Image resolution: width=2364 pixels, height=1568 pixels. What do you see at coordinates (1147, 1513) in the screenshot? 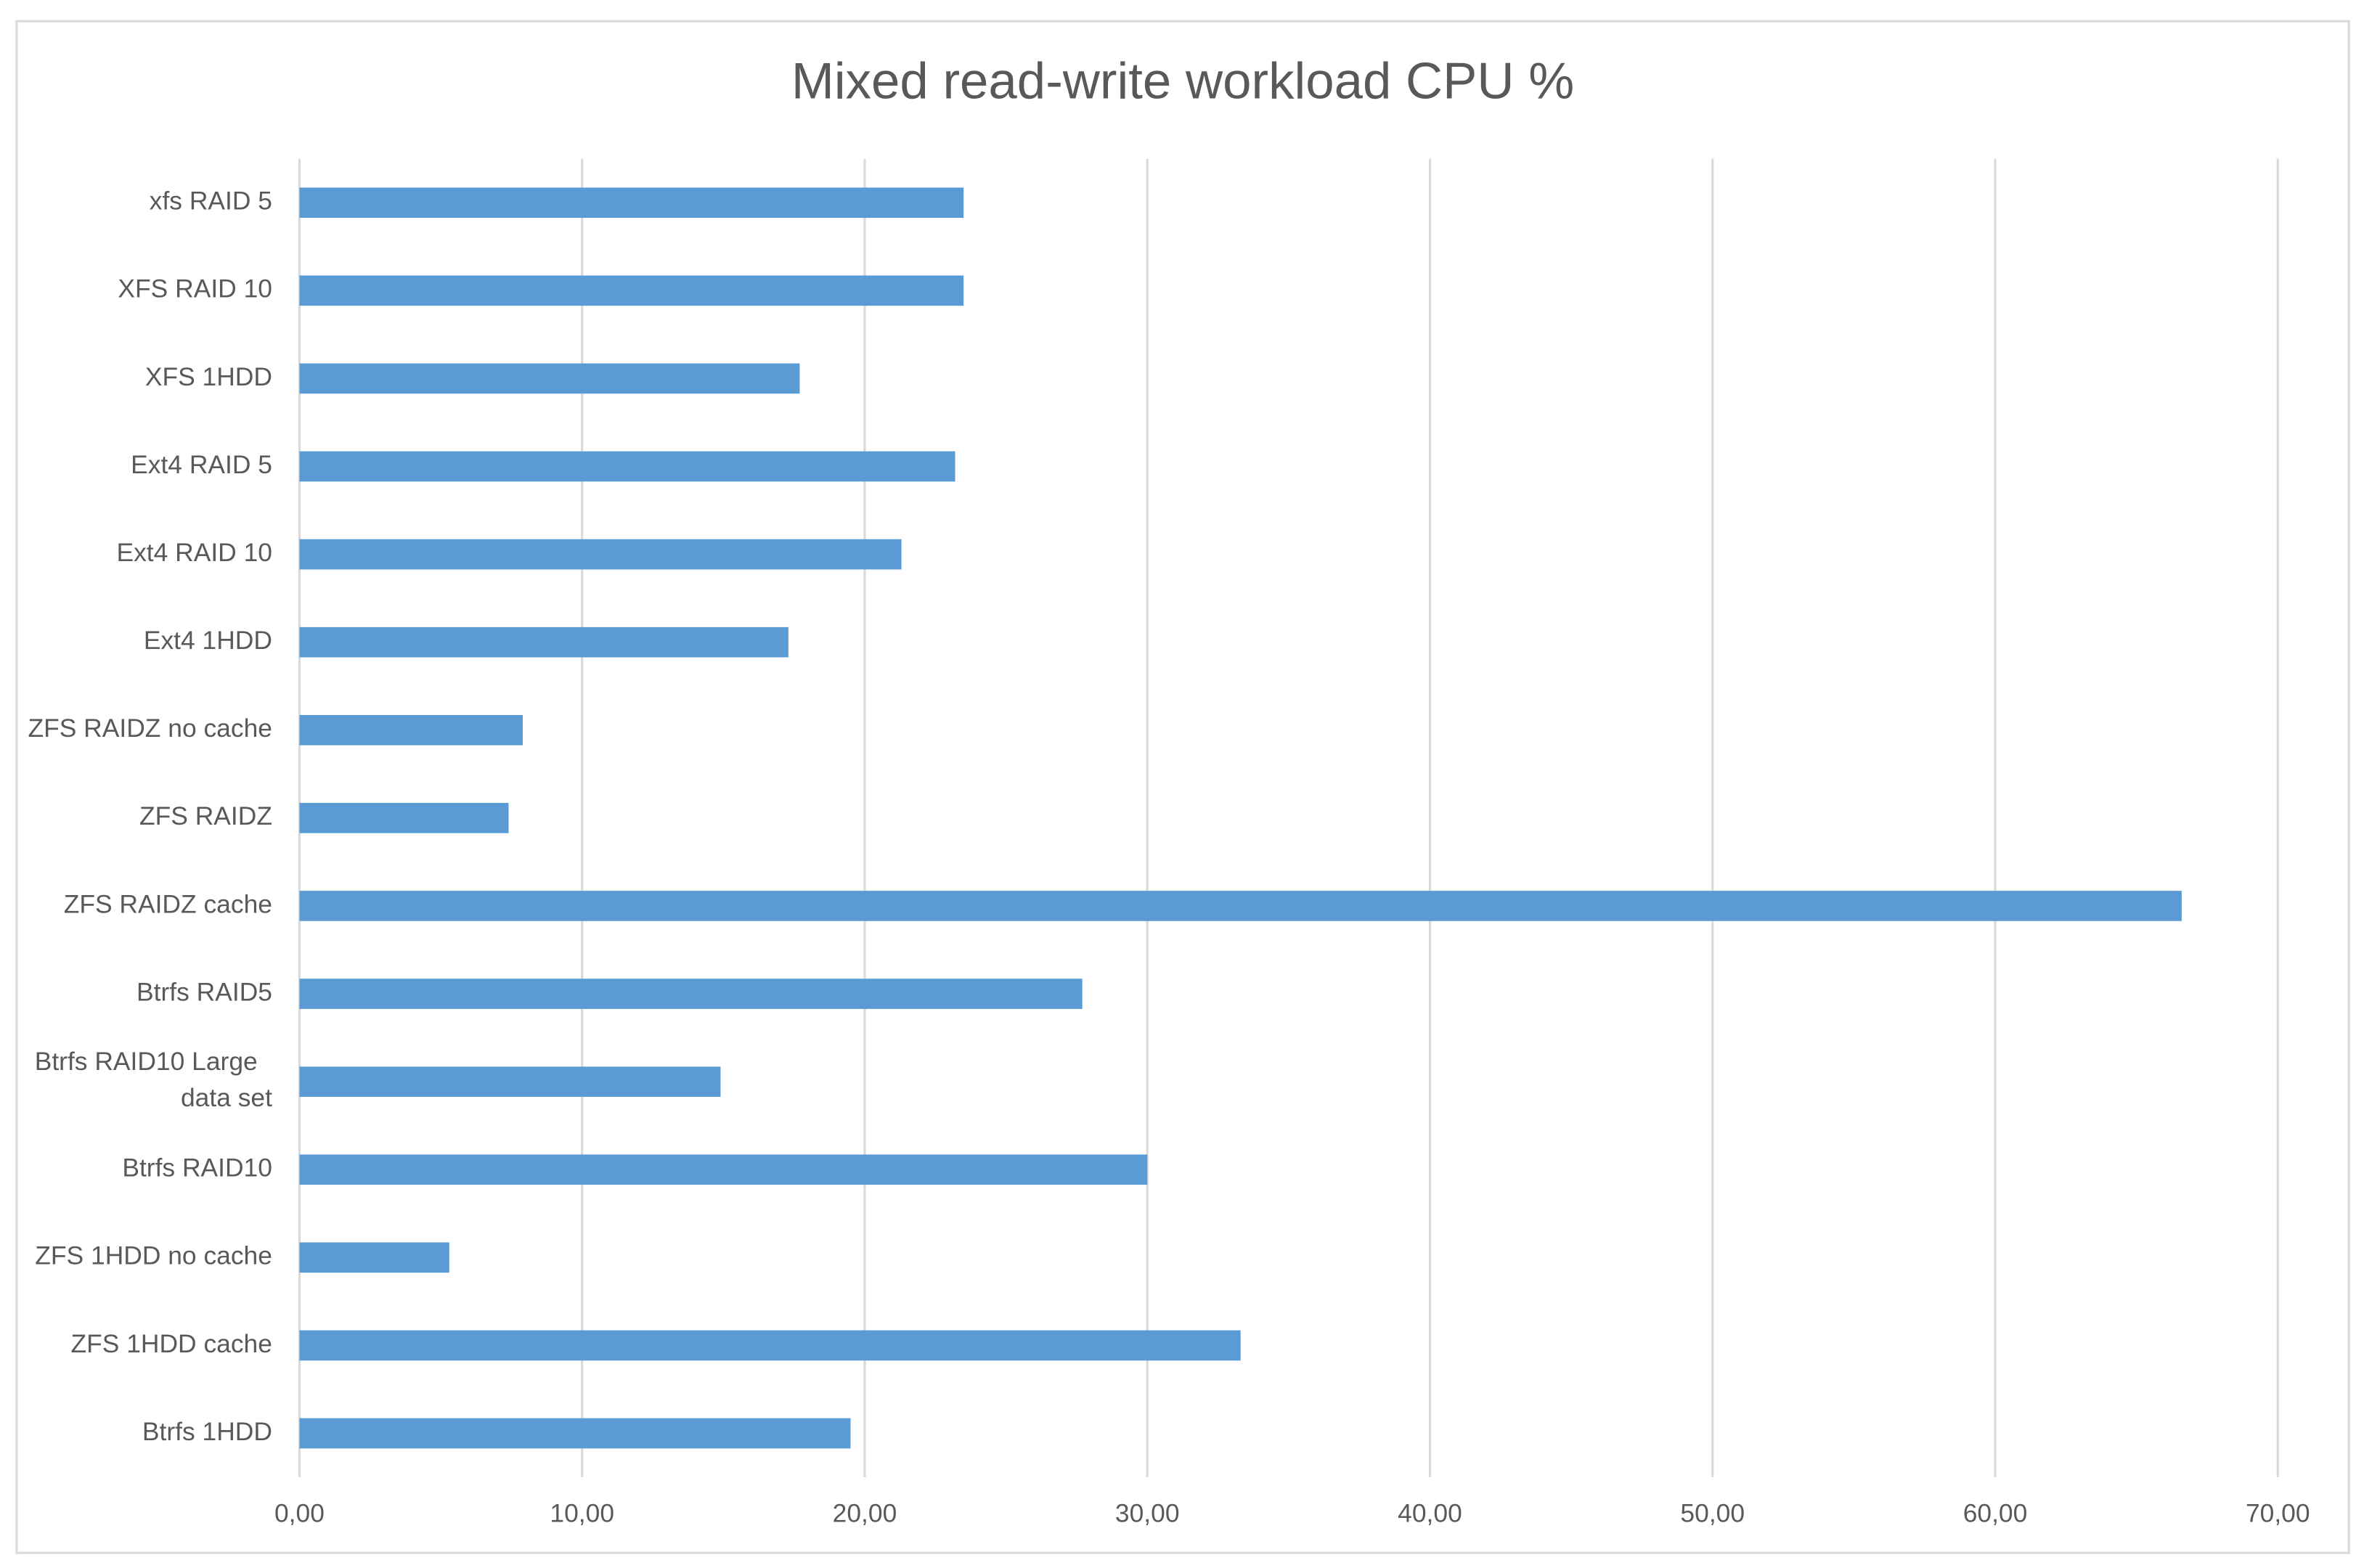
I see `x-tick-label: 30,00` at bounding box center [1147, 1513].